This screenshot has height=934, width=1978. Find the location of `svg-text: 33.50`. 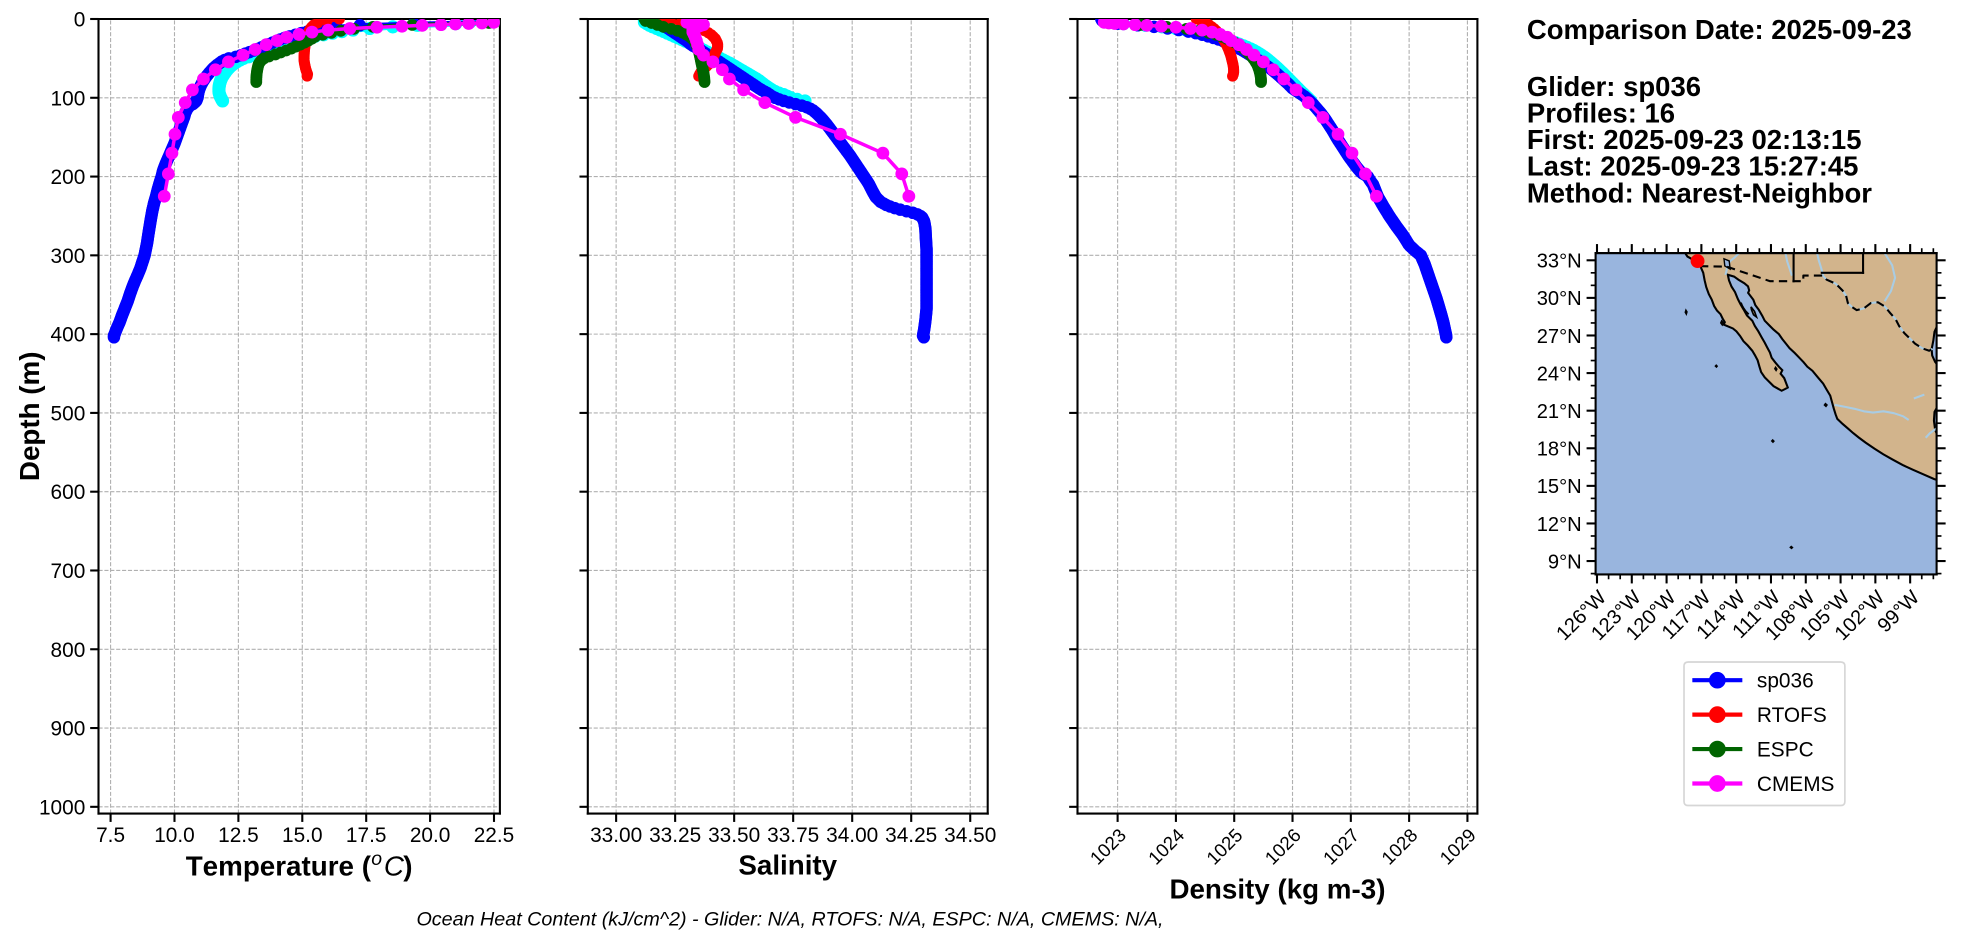

svg-text: 33.50 is located at coordinates (734, 835).